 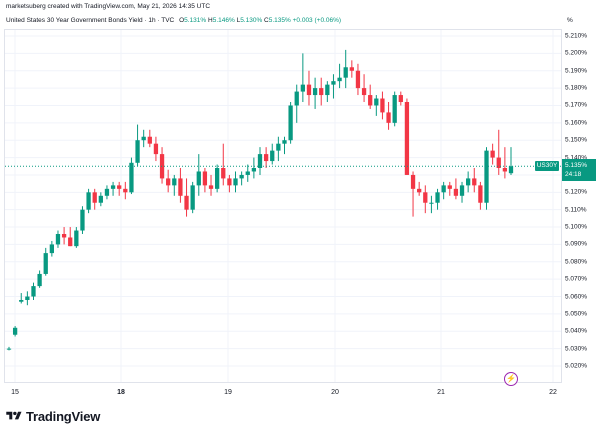 What do you see at coordinates (238, 20) in the screenshot?
I see `low-label: L` at bounding box center [238, 20].